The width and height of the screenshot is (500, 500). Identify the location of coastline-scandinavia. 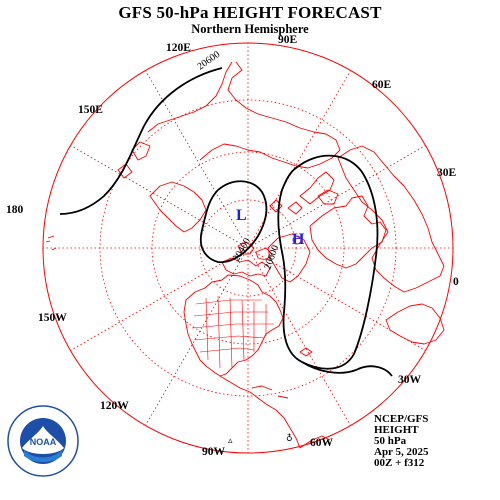
(317, 188).